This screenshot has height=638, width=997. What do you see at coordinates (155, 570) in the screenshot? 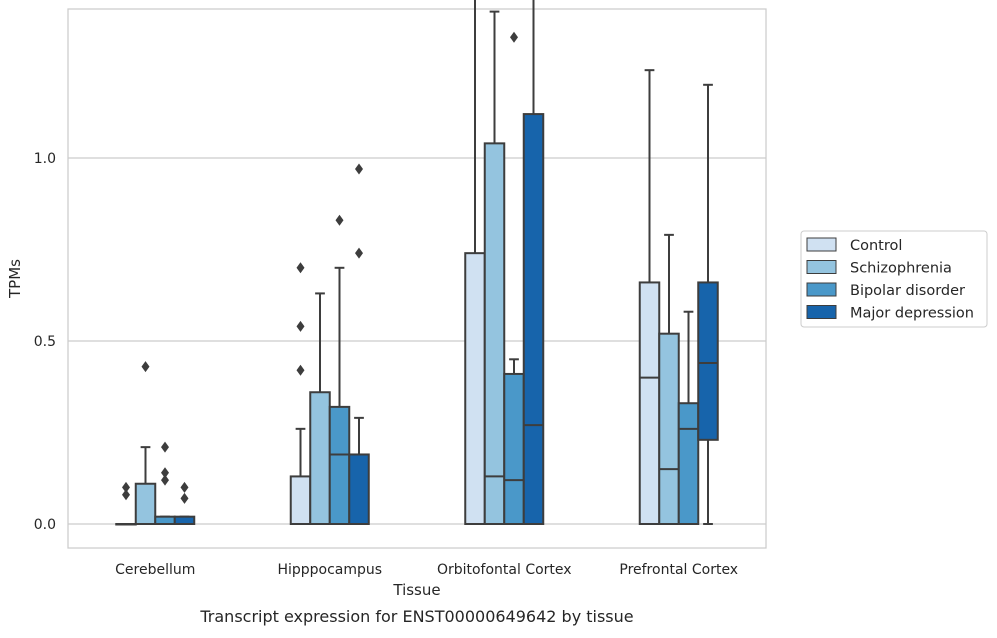
I see `x-tick-label: Cerebellum` at bounding box center [155, 570].